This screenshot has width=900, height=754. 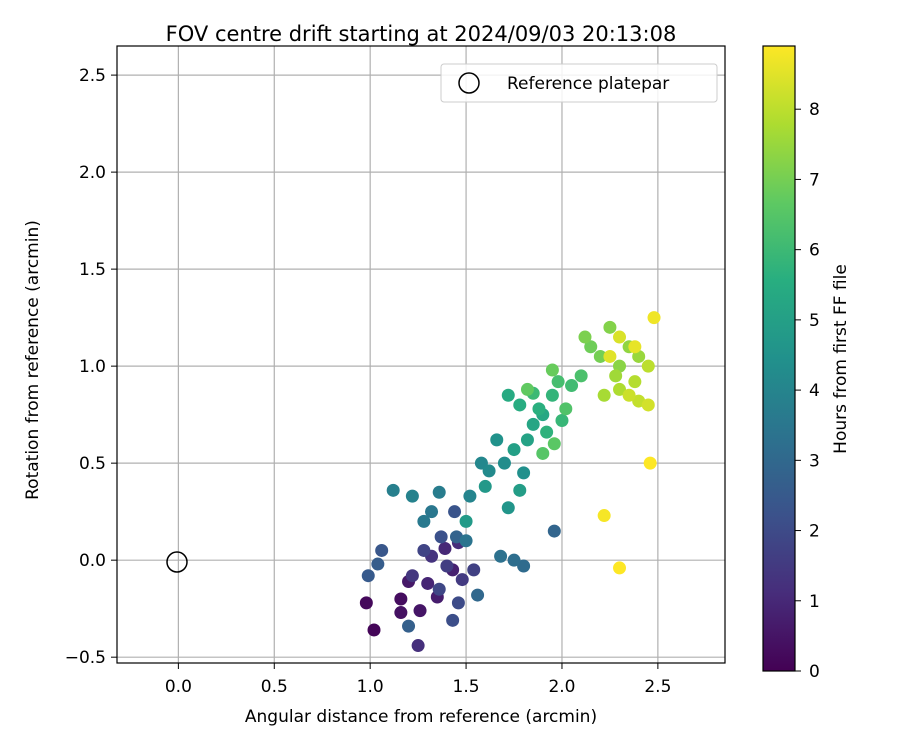 I want to click on y-tick-label: 0.5, so click(x=92, y=464).